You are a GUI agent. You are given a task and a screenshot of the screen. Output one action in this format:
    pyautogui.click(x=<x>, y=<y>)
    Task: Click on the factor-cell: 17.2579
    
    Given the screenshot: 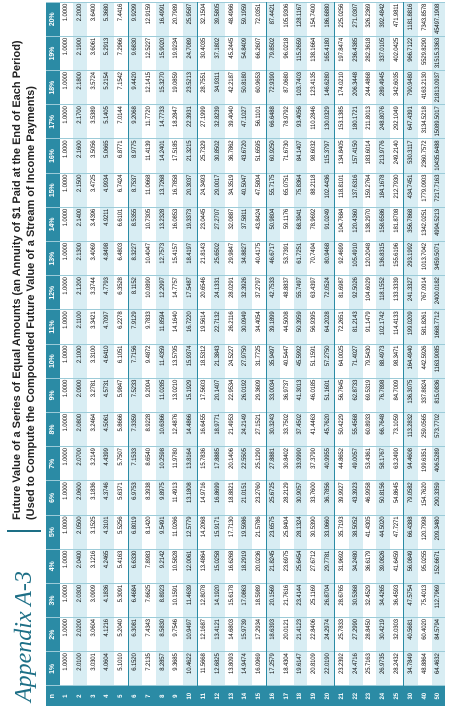 What is the action you would take?
    pyautogui.click(x=273, y=668)
    